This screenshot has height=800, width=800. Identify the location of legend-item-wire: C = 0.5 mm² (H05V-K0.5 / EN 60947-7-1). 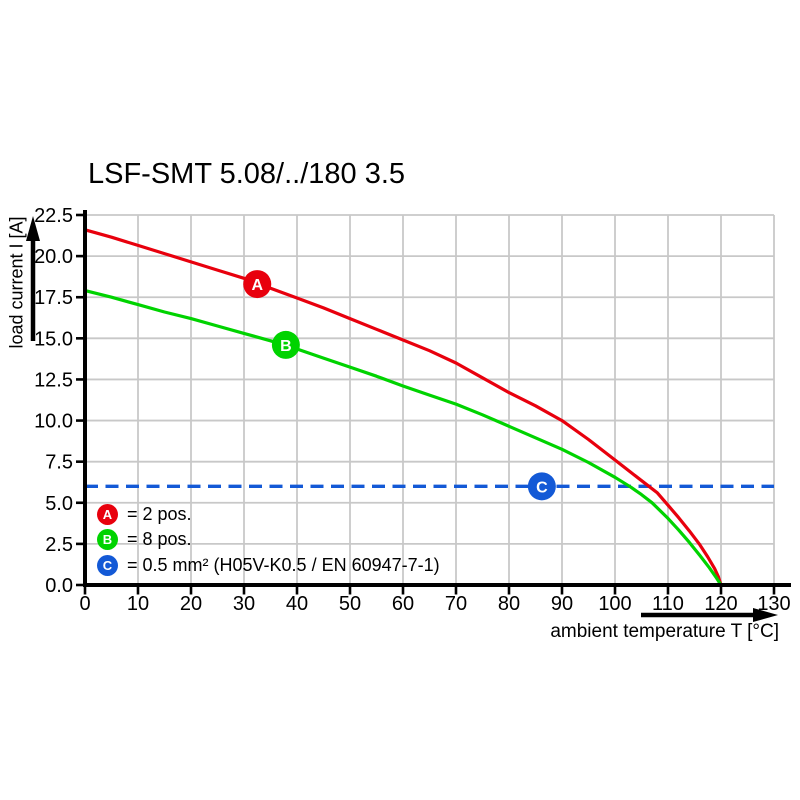
(268, 565).